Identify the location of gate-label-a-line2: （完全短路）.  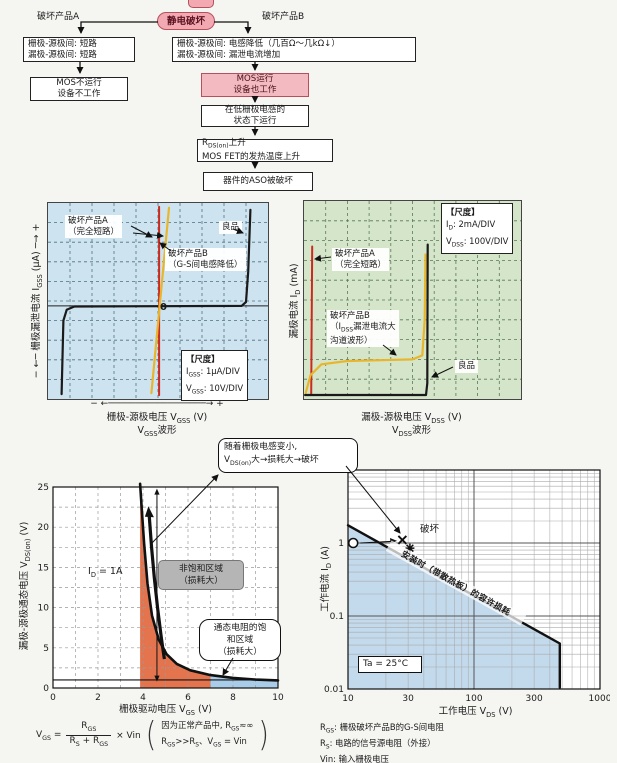
(94, 231).